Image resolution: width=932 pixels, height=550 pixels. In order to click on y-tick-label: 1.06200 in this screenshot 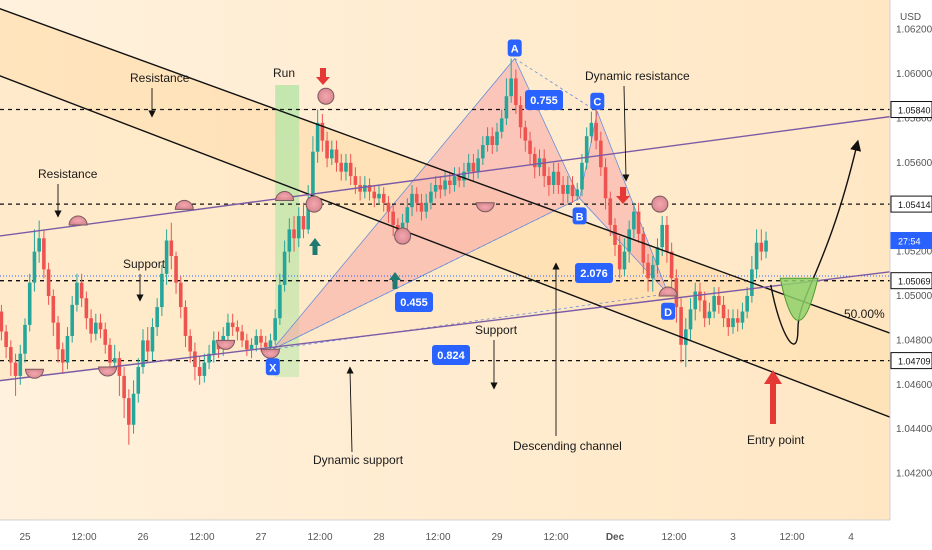, I will do `click(914, 30)`.